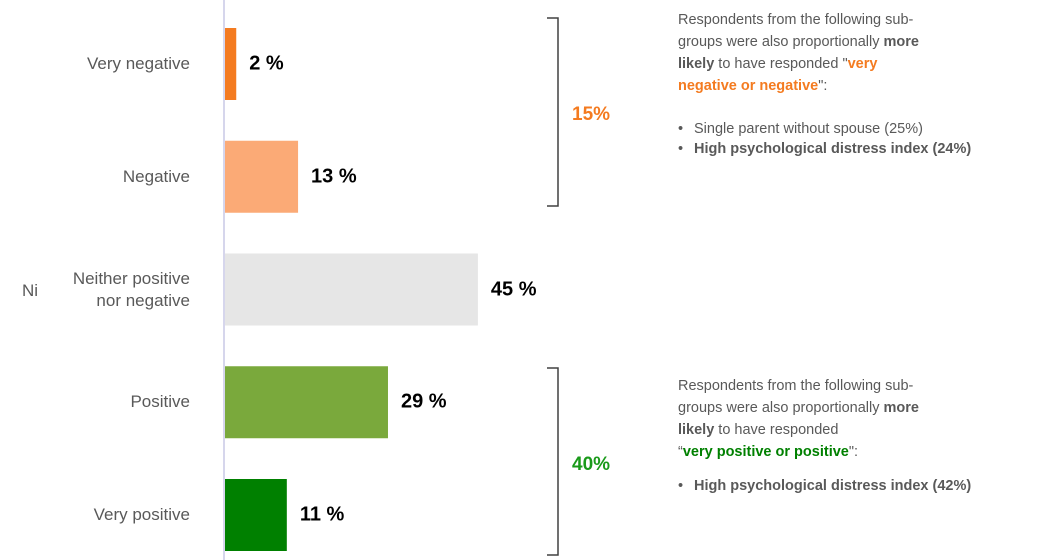 The height and width of the screenshot is (560, 1054). Describe the element at coordinates (808, 129) in the screenshot. I see `bullet-text: Single parent without spouse (25%)` at that location.